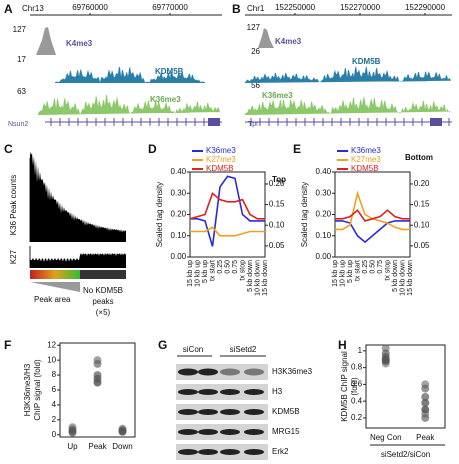 This screenshot has height=464, width=459. I want to click on axis-label: siSetd2/siCon, so click(405, 454).